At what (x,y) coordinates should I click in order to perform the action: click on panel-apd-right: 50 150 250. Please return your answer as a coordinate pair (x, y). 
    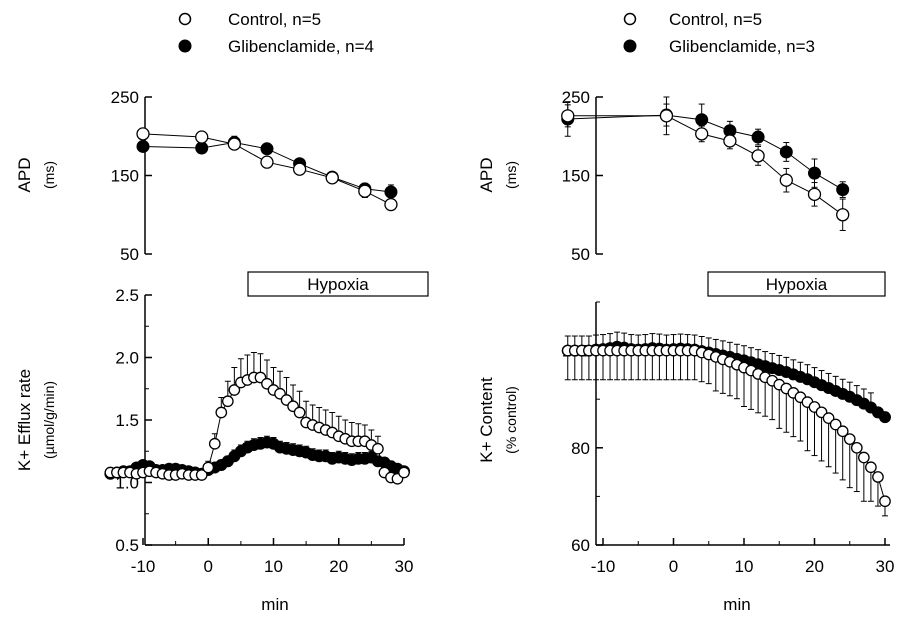
    Looking at the image, I should click on (705, 176).